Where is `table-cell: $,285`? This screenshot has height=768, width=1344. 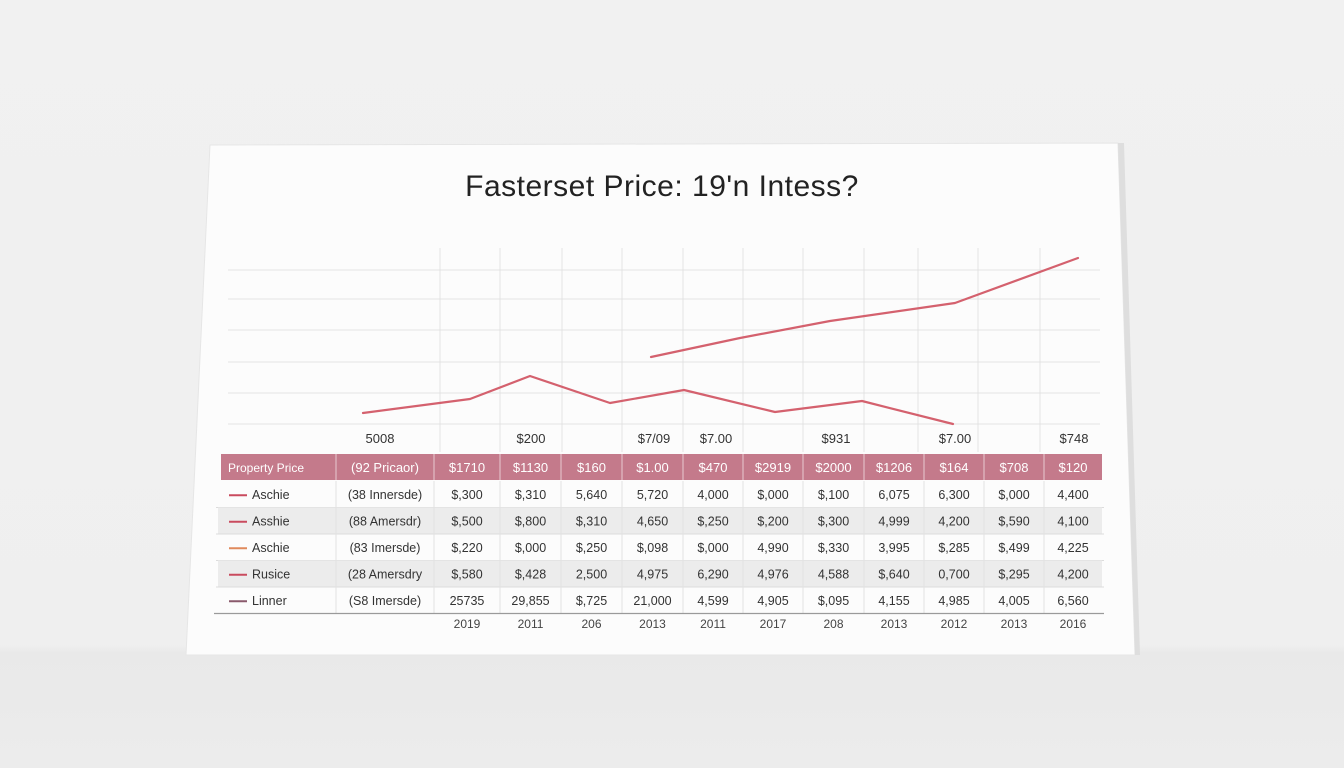 table-cell: $,285 is located at coordinates (953, 548).